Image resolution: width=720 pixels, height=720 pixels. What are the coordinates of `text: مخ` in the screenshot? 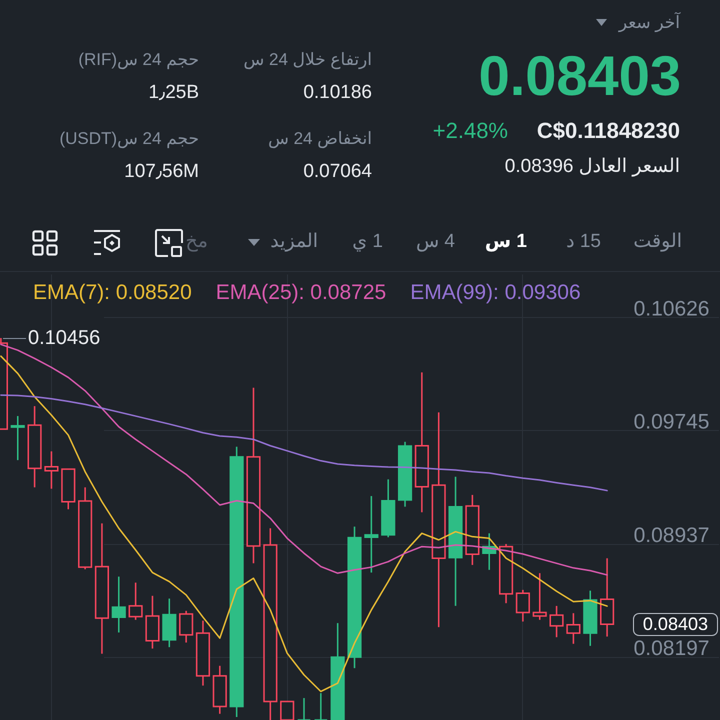 It's located at (197, 242).